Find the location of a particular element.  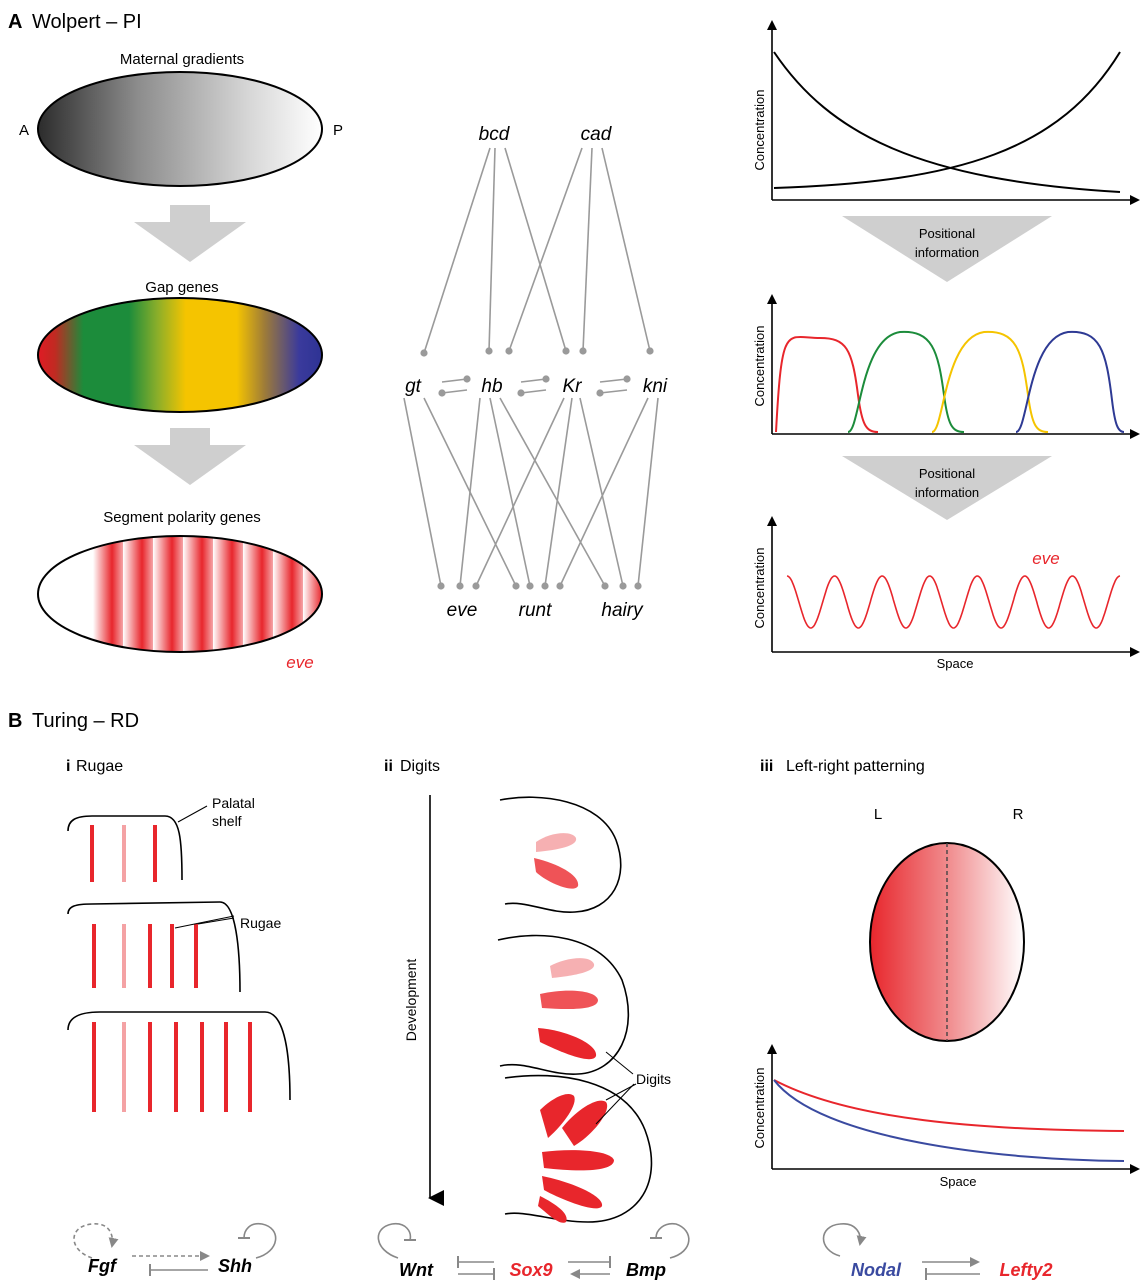

plot1-ylabel: Concentration is located at coordinates (759, 130).